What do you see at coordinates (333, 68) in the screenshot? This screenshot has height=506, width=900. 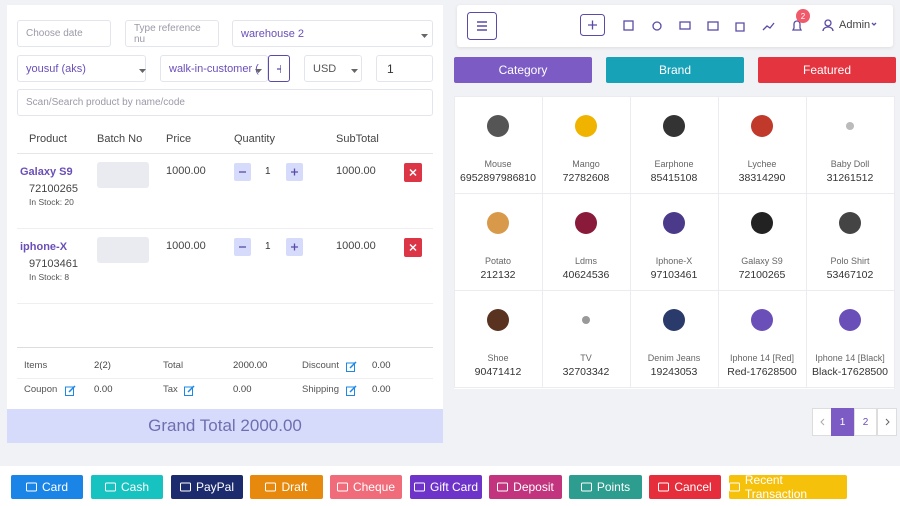 I see `currency-select: USD` at bounding box center [333, 68].